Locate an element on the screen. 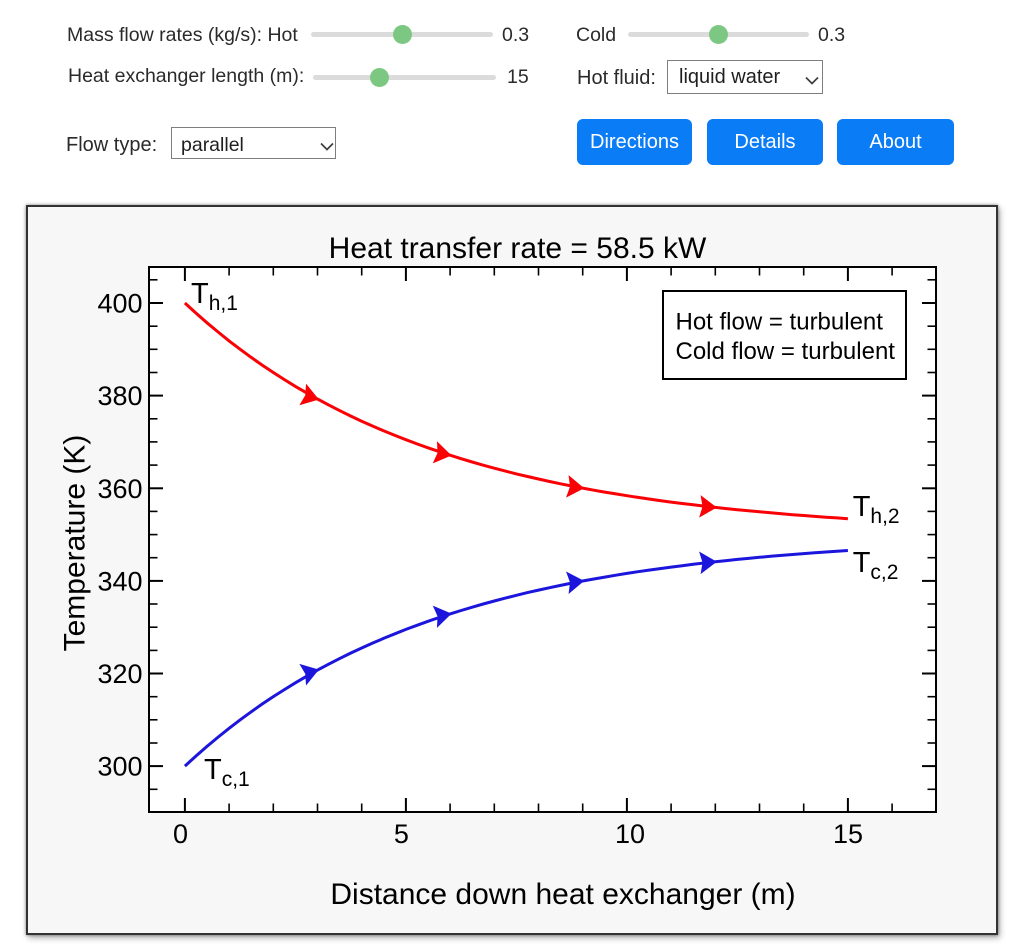 This screenshot has width=1024, height=952. svg-text: Hot flow = turbulent is located at coordinates (780, 322).